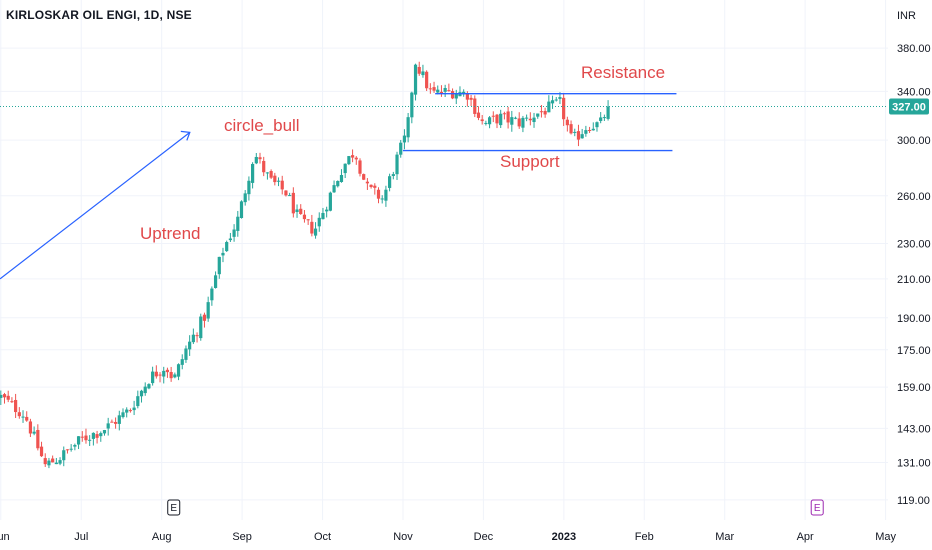  What do you see at coordinates (99, 15) in the screenshot?
I see `chart-title: KIRLOSKAR OIL ENGI, 1D, NSE` at bounding box center [99, 15].